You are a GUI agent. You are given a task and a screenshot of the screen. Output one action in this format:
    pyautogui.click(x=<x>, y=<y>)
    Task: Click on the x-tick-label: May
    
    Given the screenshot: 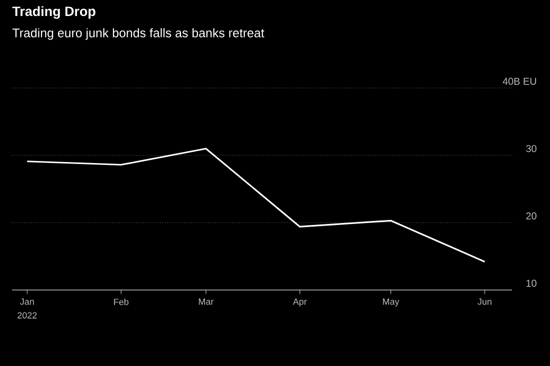 What is the action you would take?
    pyautogui.click(x=391, y=302)
    